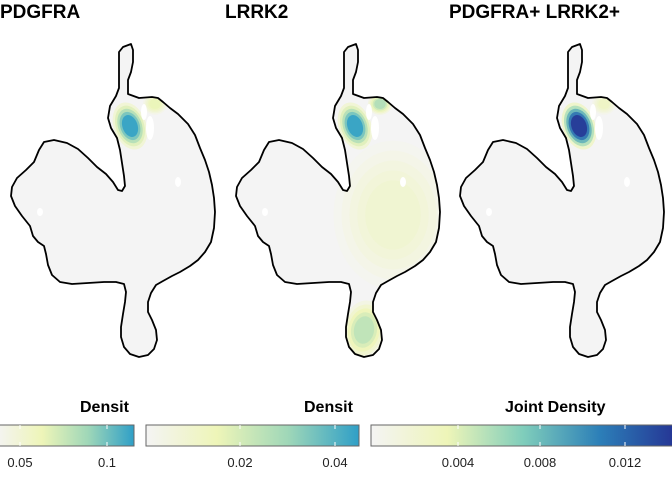 The image size is (672, 480). I want to click on colorbar-title-pdgfra: Densit, so click(104, 407).